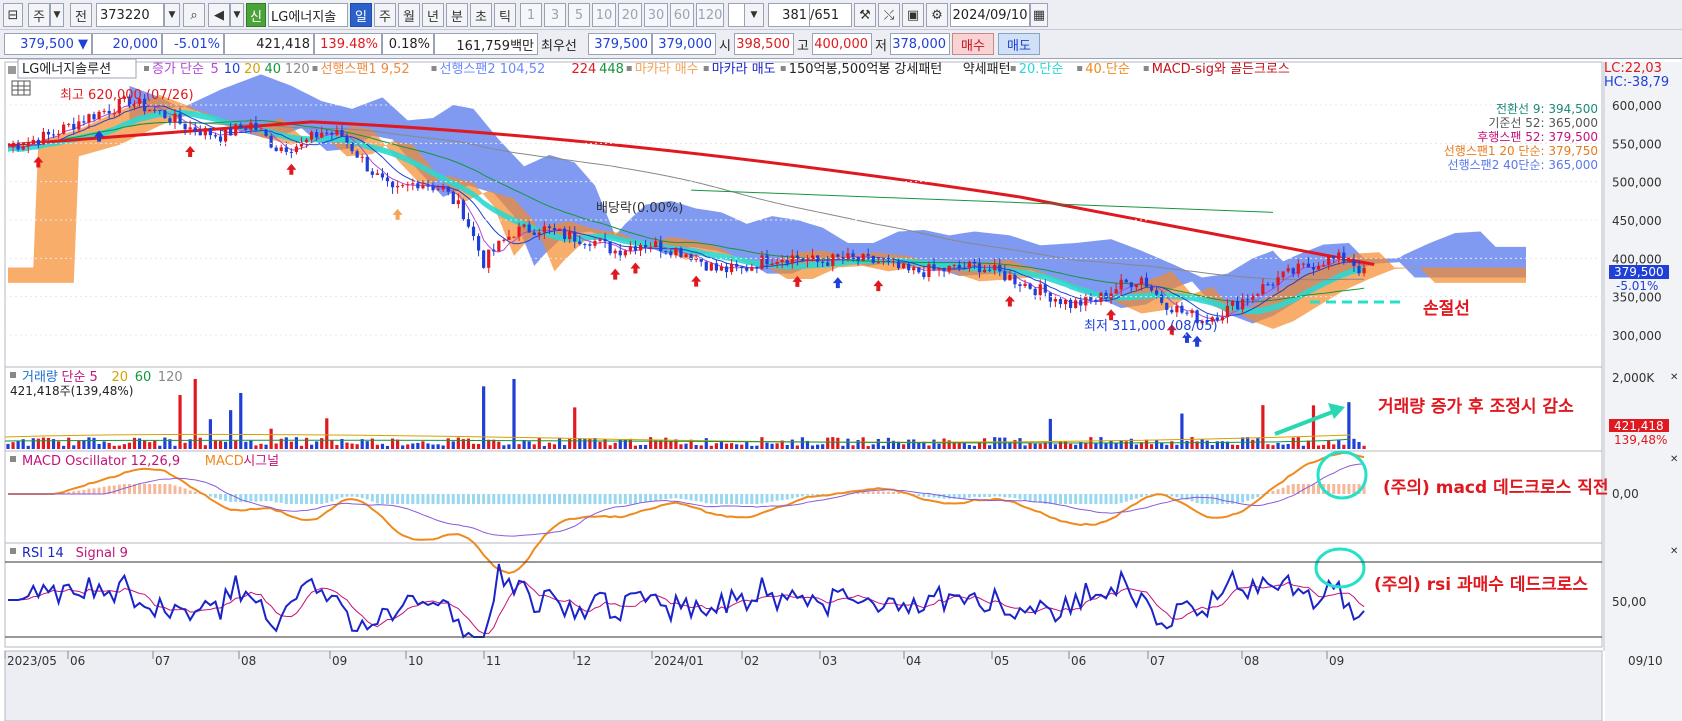 This screenshot has height=721, width=1682. I want to click on y-axis-area, so click(1643, 391).